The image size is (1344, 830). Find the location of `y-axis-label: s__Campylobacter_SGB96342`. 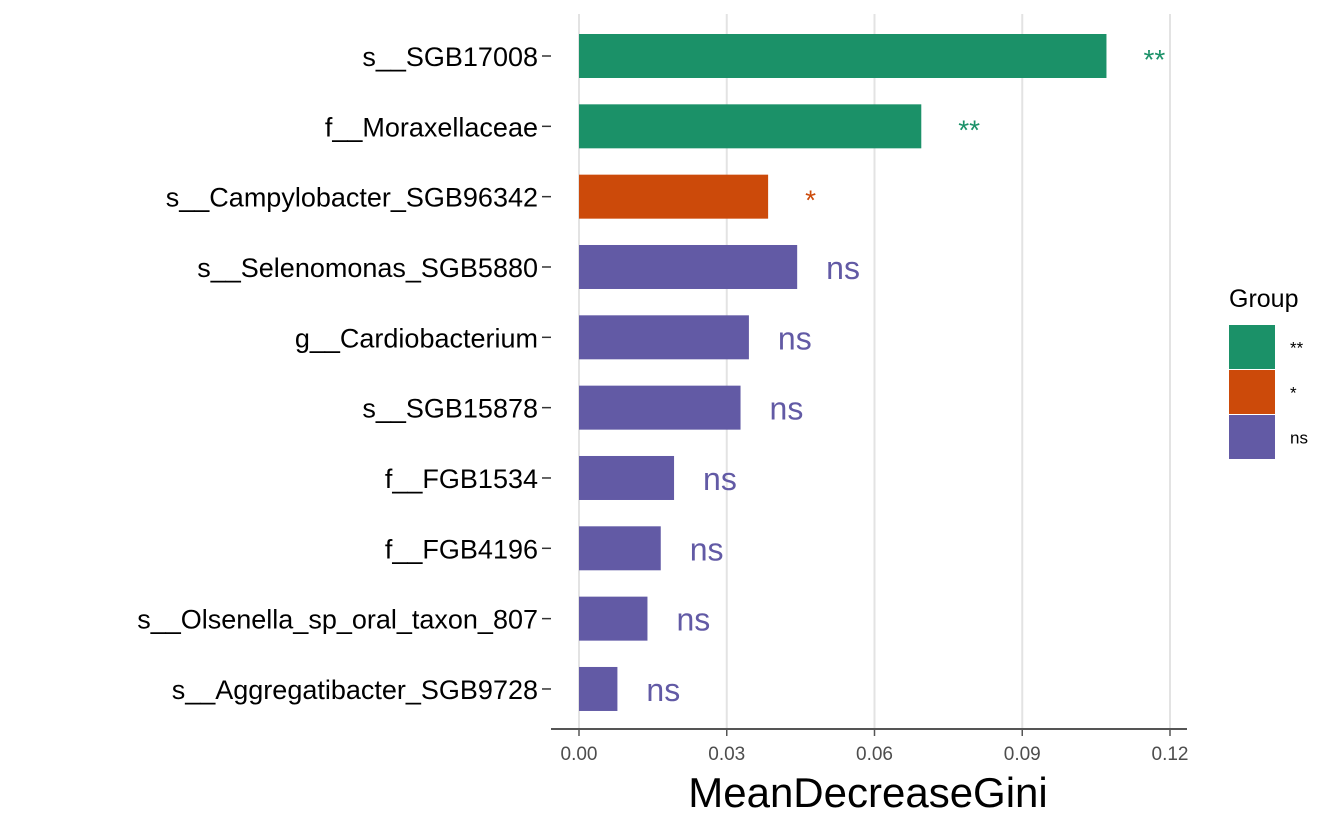

y-axis-label: s__Campylobacter_SGB96342 is located at coordinates (352, 198).